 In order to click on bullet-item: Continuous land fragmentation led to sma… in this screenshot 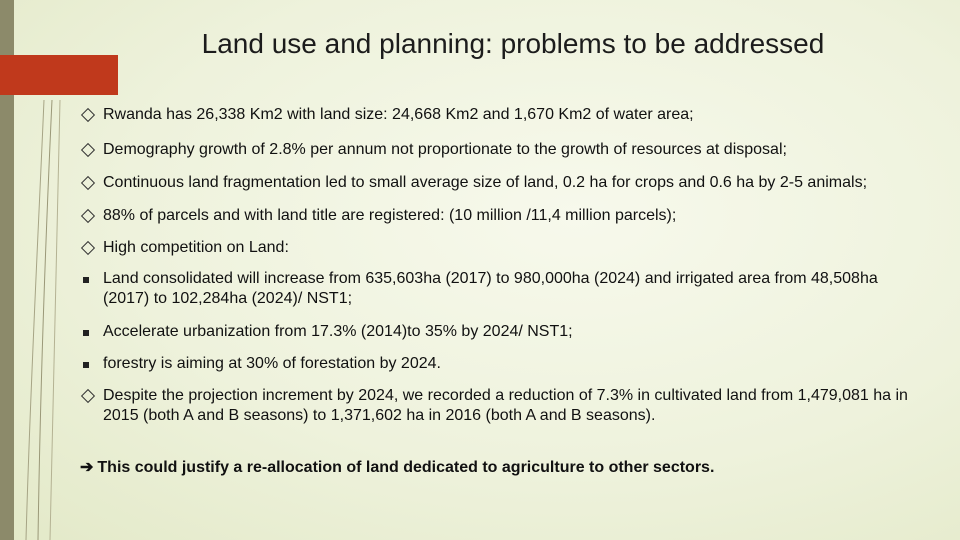, I will do `click(495, 183)`.